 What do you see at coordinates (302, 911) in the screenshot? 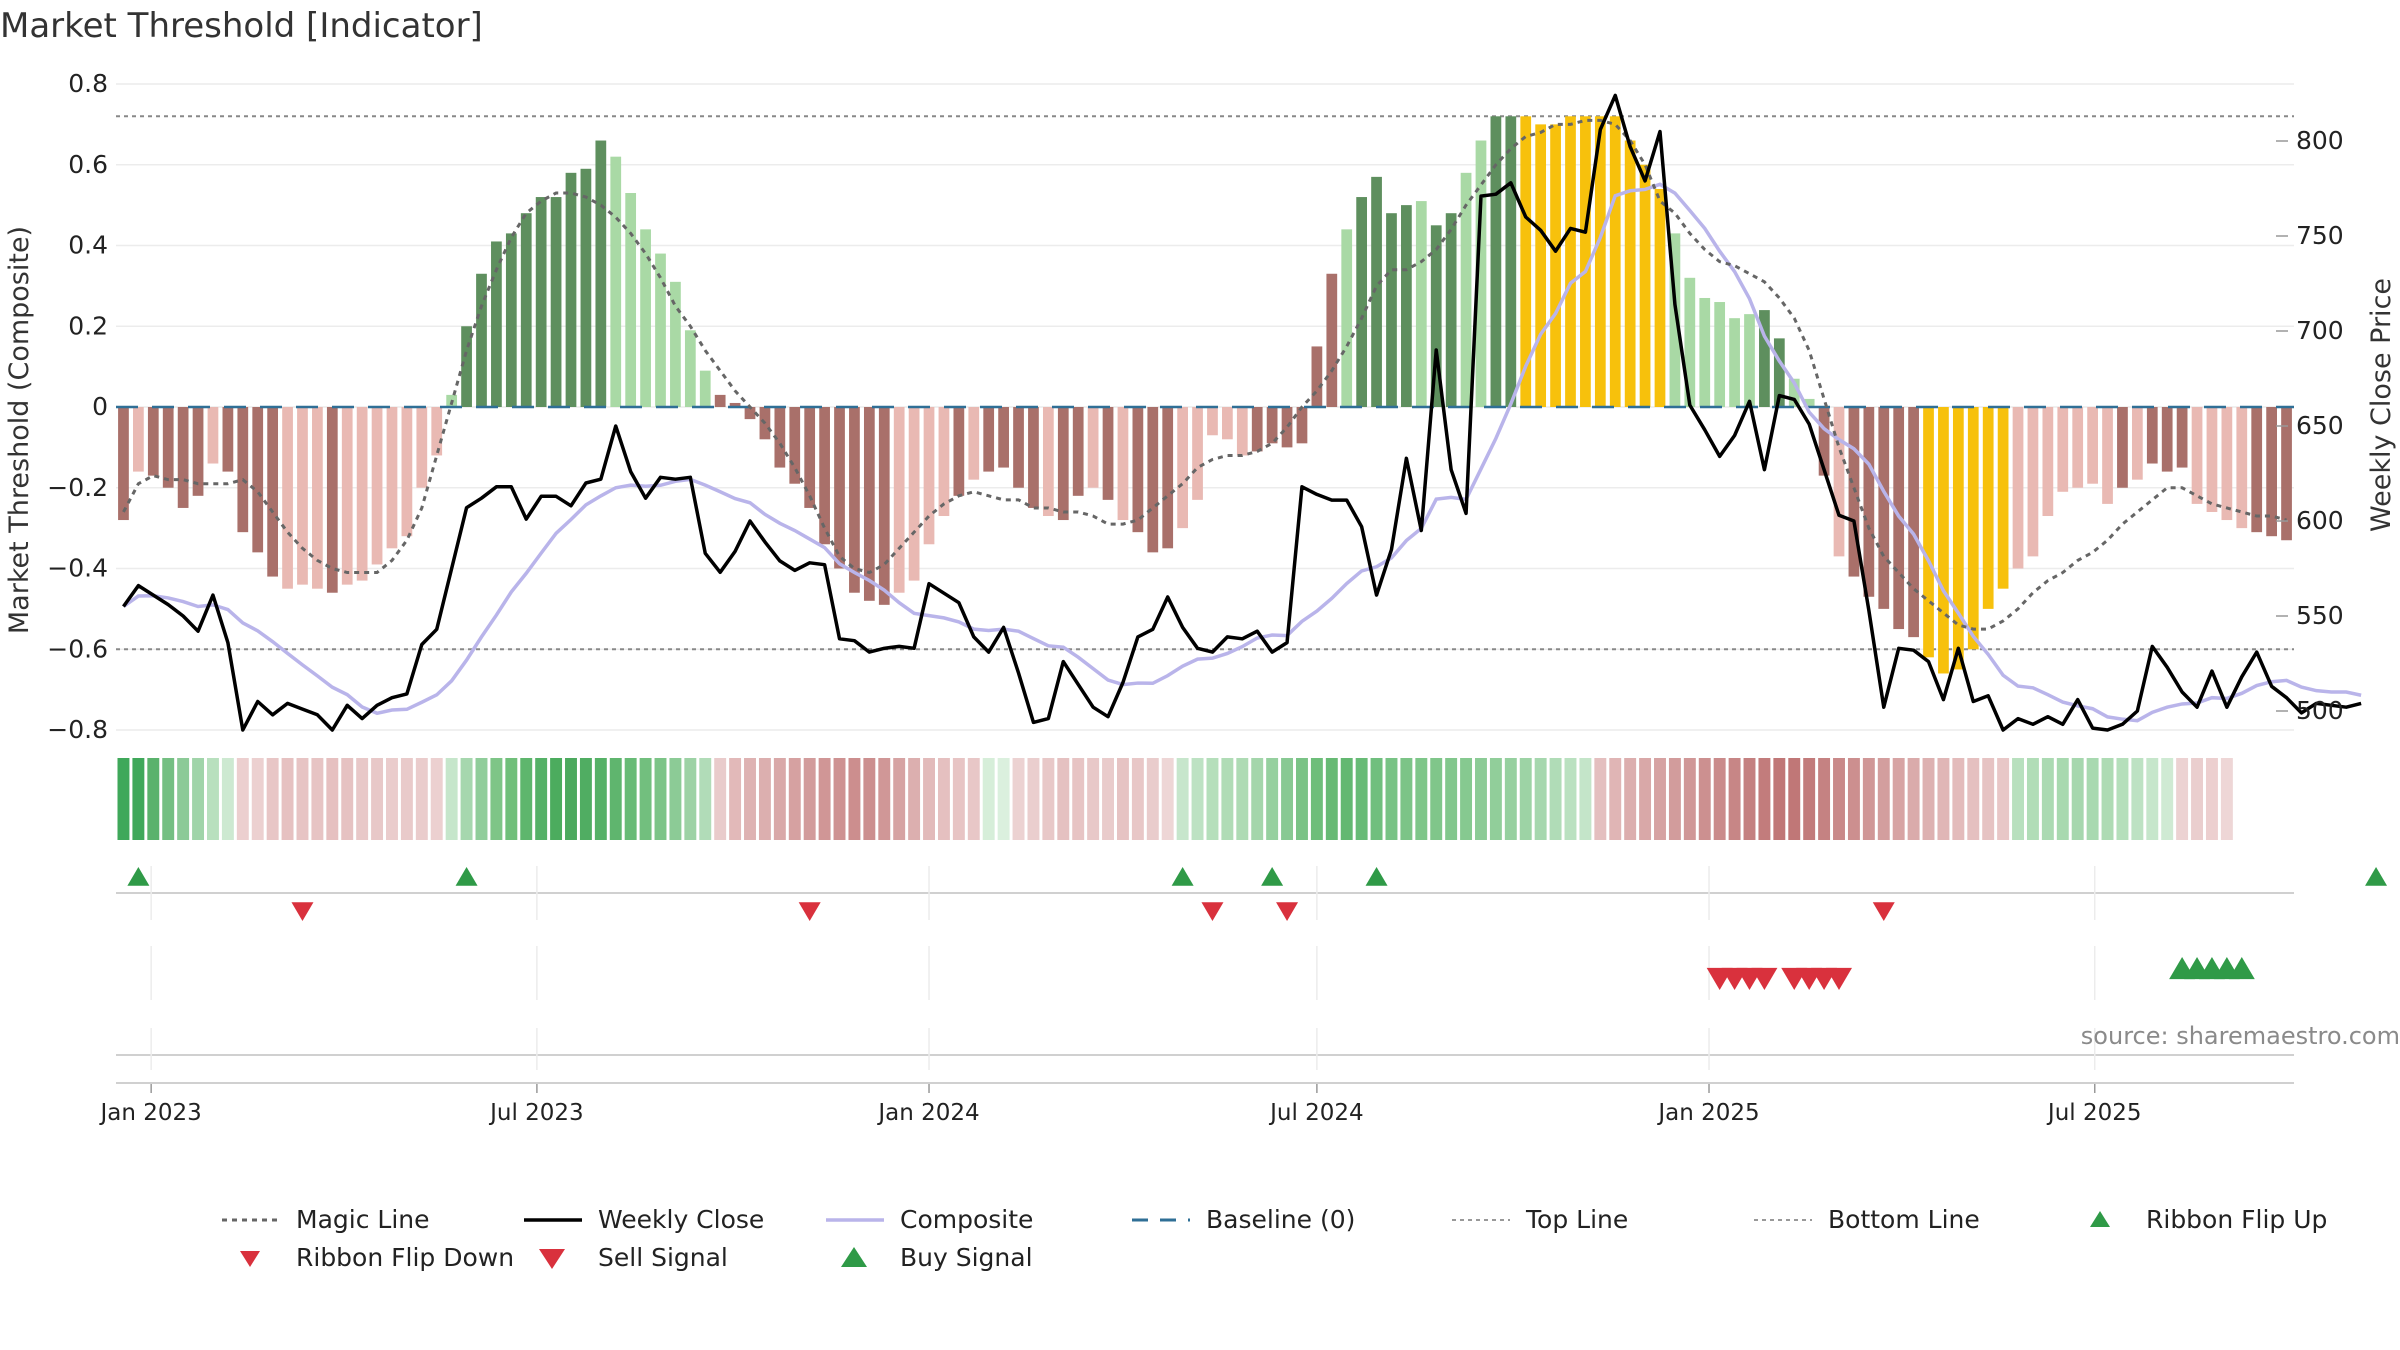
I see `ribbon-flip-down-marker` at bounding box center [302, 911].